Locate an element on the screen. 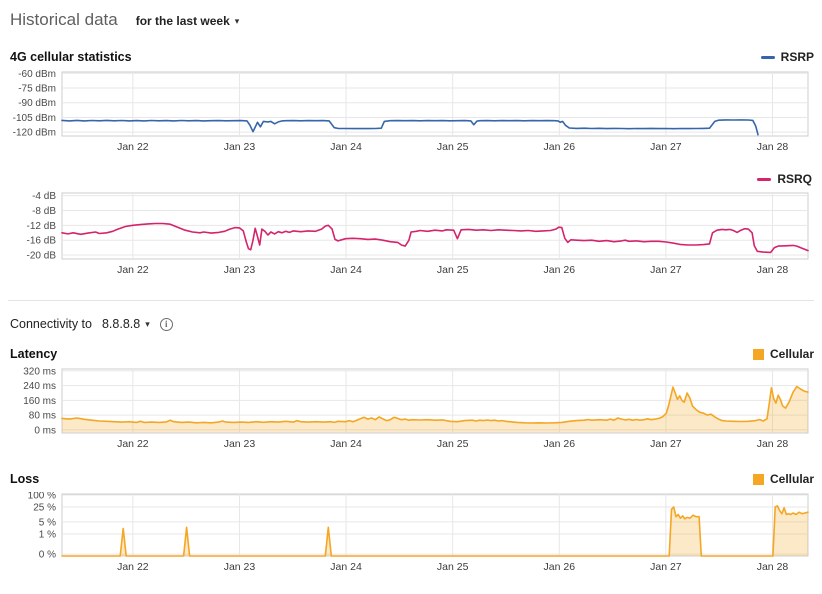 This screenshot has height=594, width=822. range-selector-dropdown: for the last week ▾ is located at coordinates (188, 21).